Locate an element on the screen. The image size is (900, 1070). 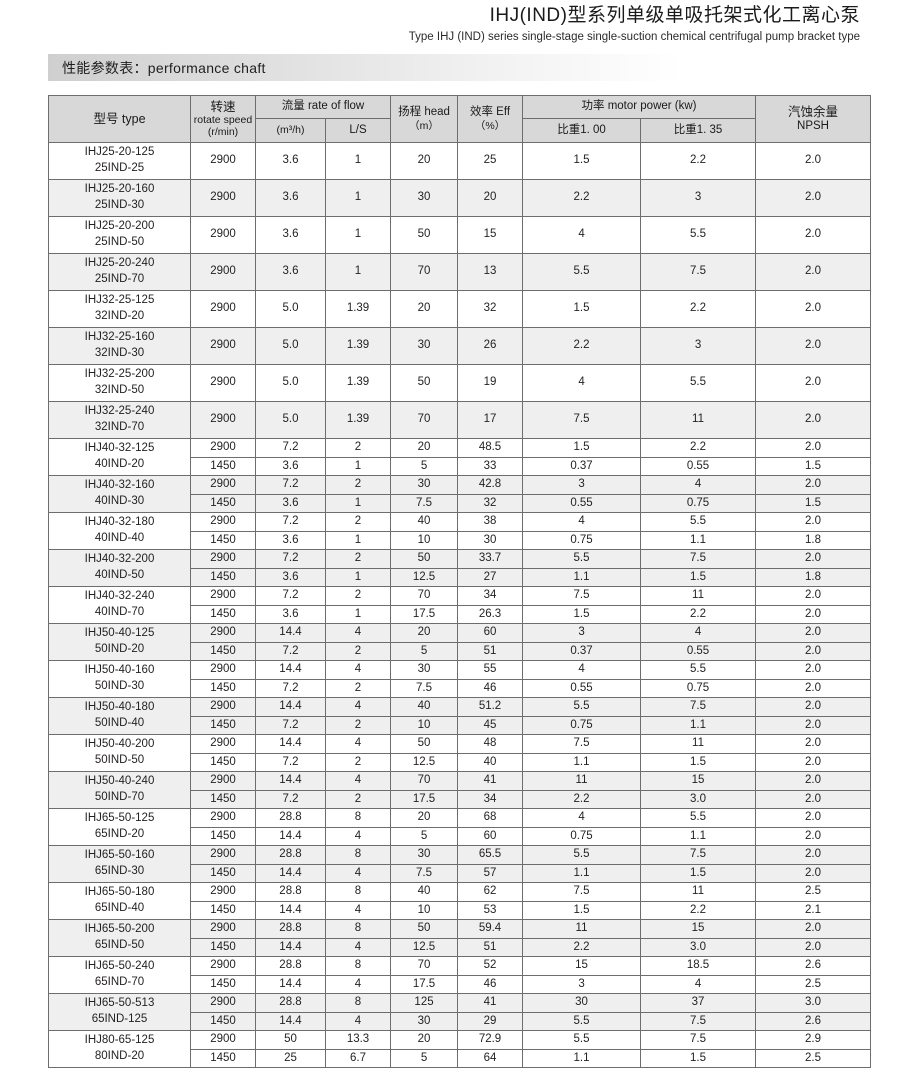
cell-type: IHJ65-50-160 65IND-30 is located at coordinates (119, 864).